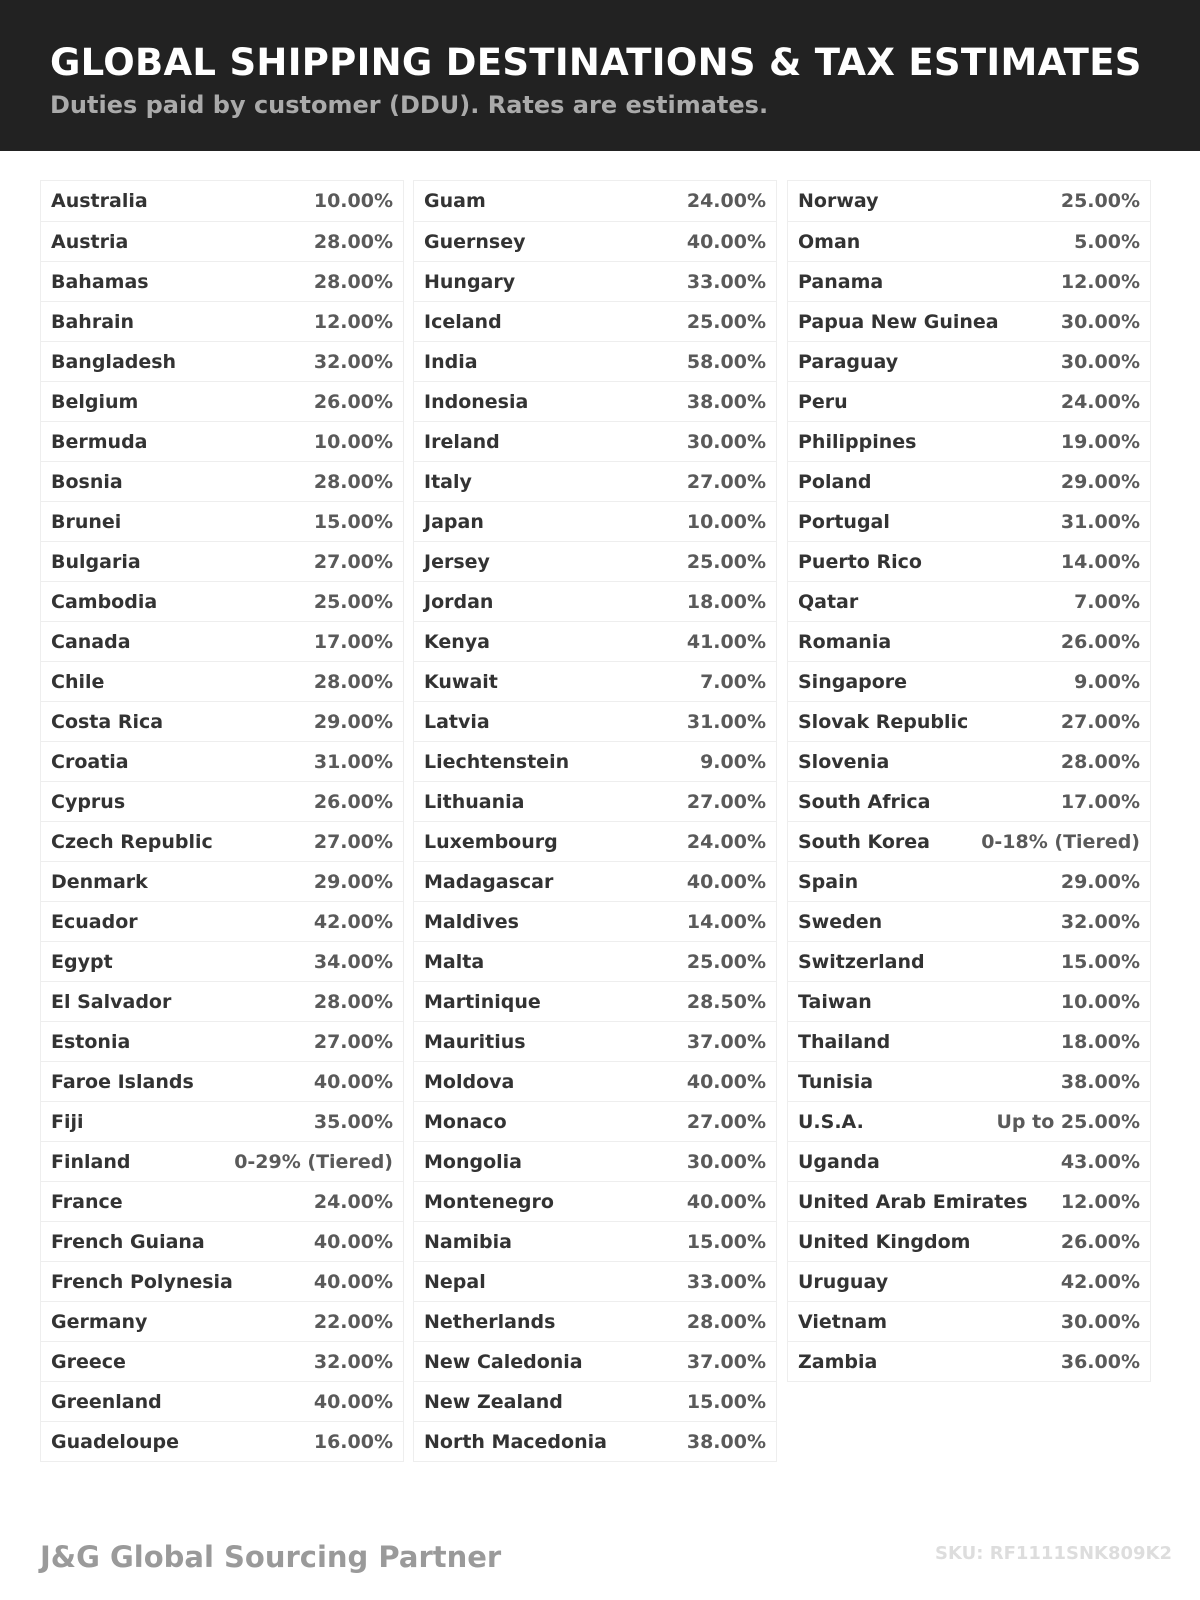  I want to click on table-row: Fiji 35.00%, so click(222, 1121).